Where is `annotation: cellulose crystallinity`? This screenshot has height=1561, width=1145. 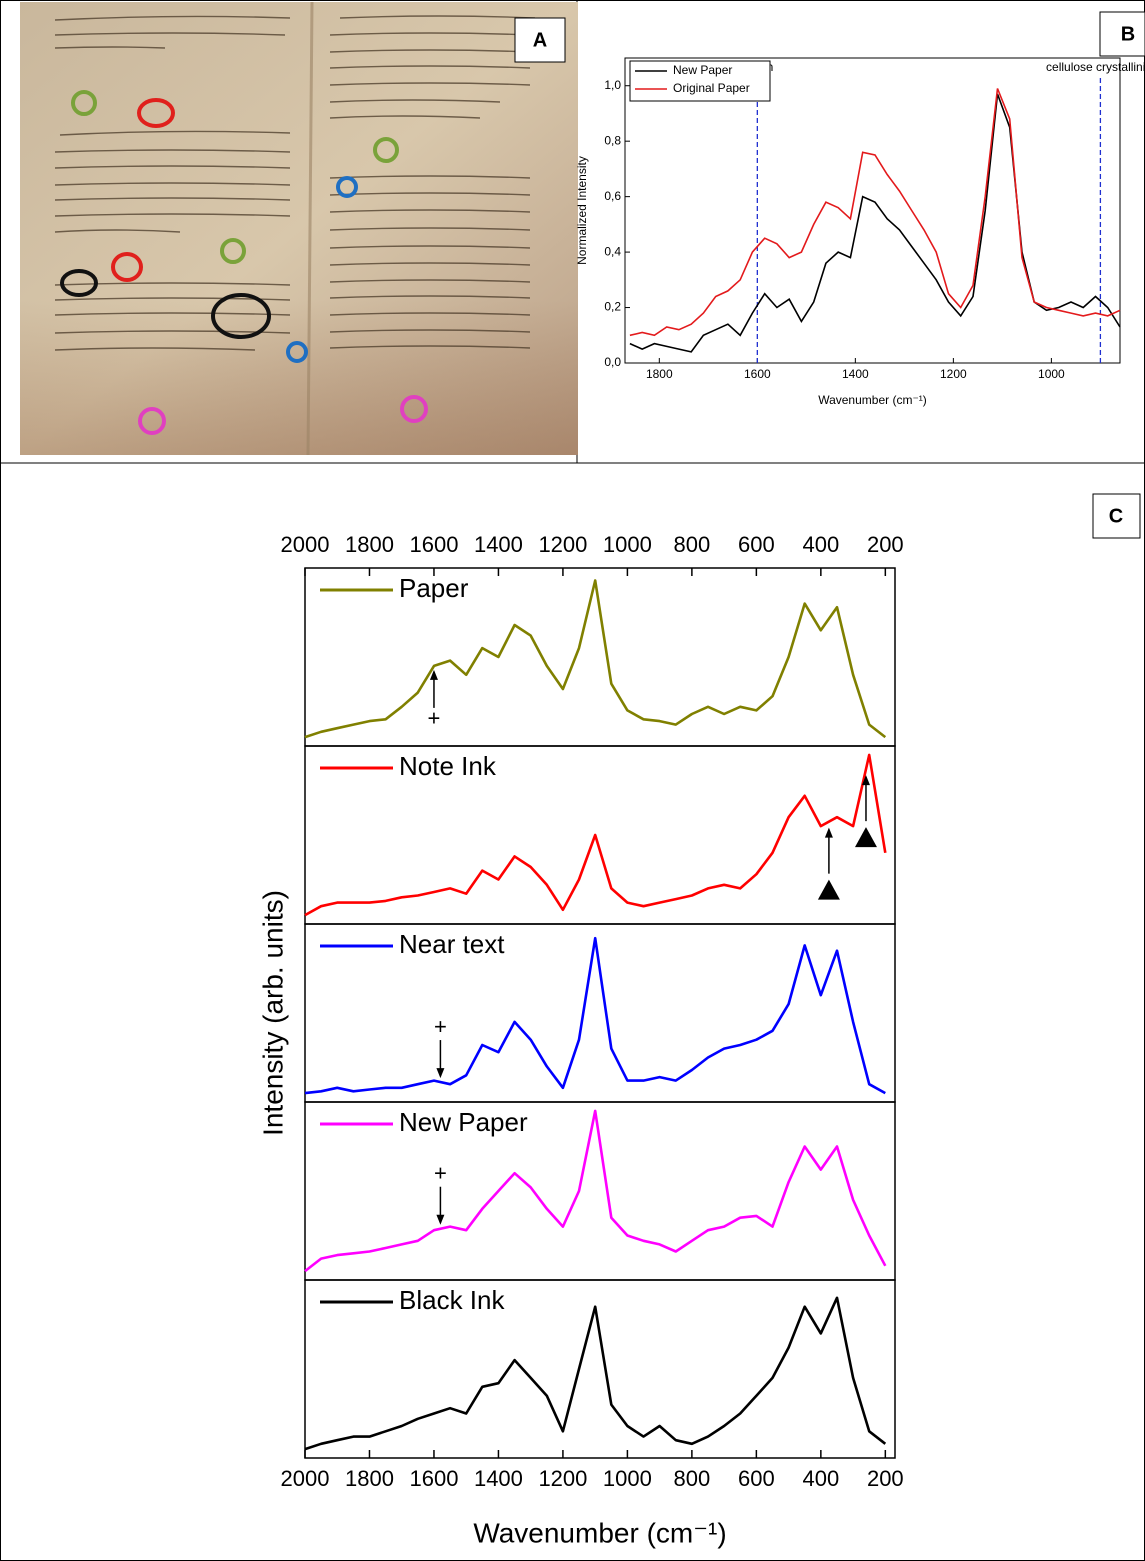 annotation: cellulose crystallinity is located at coordinates (1095, 67).